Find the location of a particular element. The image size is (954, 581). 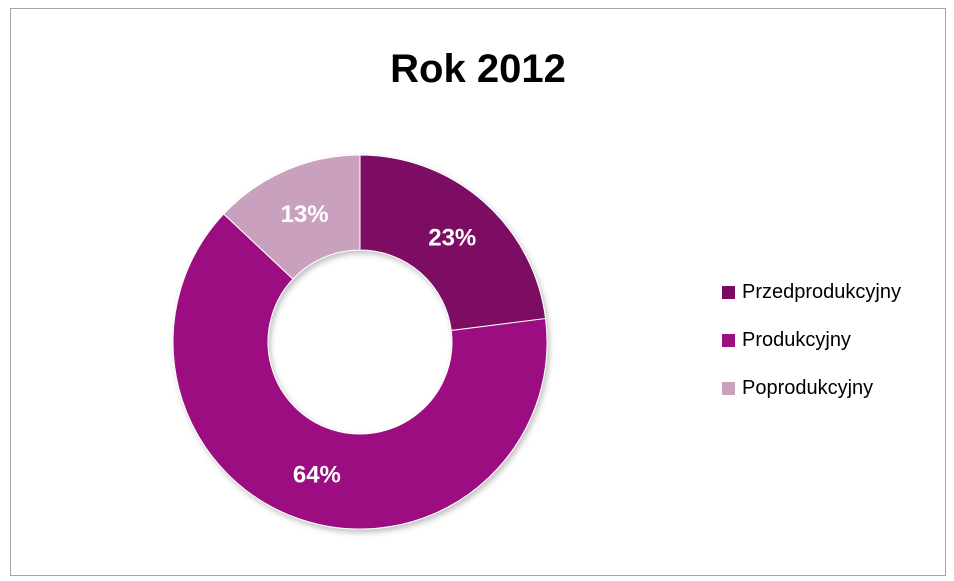

legend-label: Produkcyjny is located at coordinates (796, 339).